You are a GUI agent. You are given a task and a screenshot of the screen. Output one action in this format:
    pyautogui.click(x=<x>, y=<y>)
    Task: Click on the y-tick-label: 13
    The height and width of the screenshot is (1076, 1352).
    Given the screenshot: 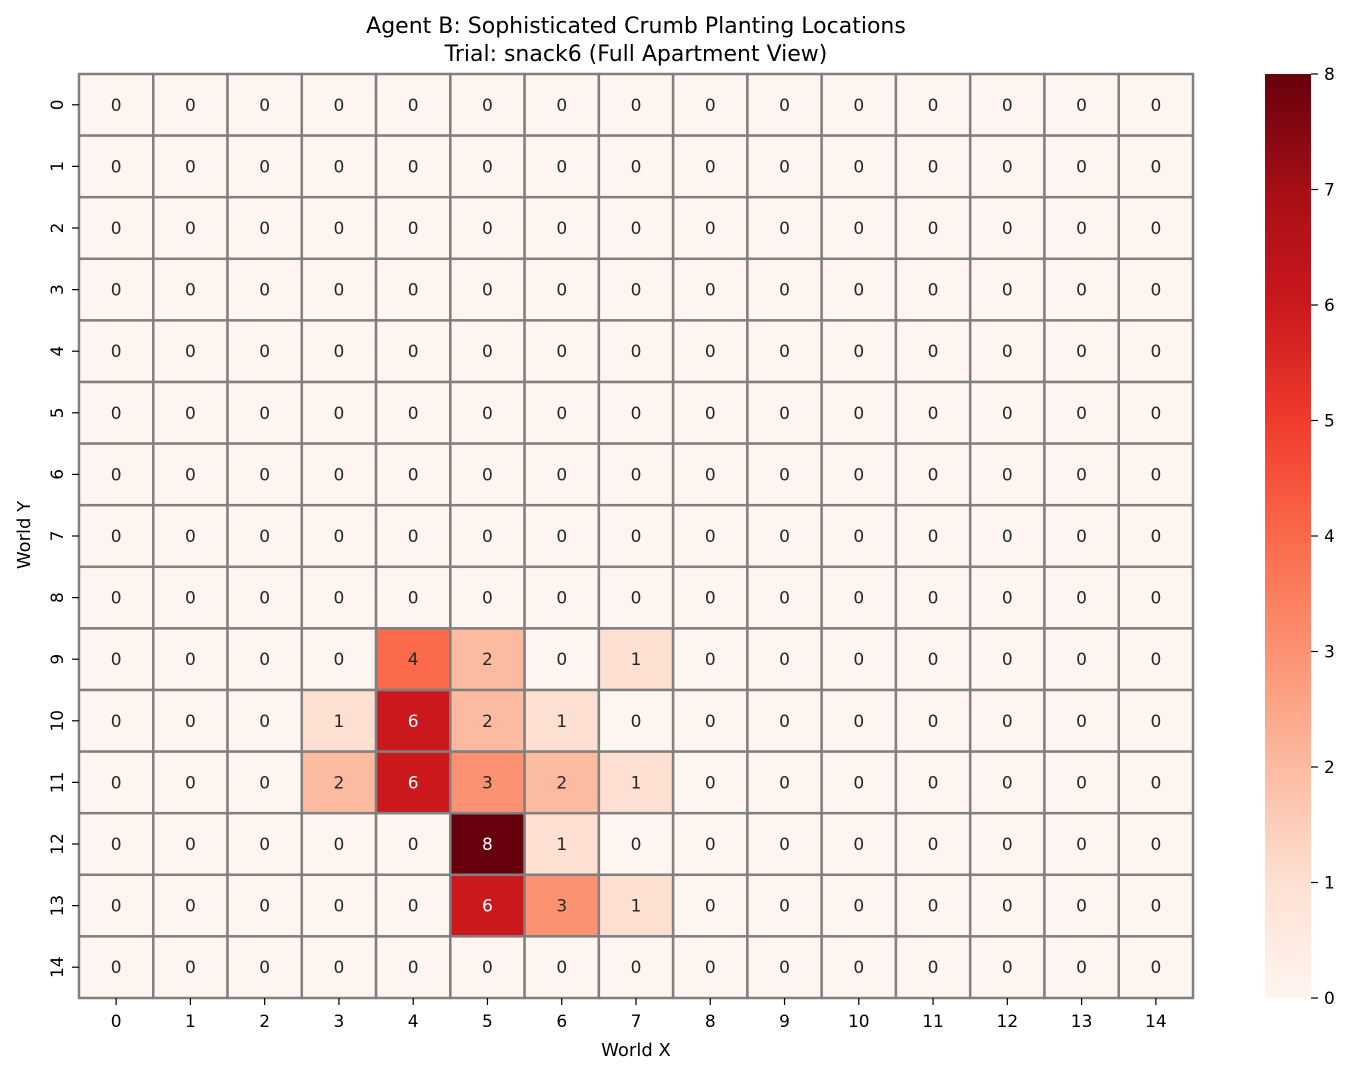 What is the action you would take?
    pyautogui.click(x=58, y=906)
    